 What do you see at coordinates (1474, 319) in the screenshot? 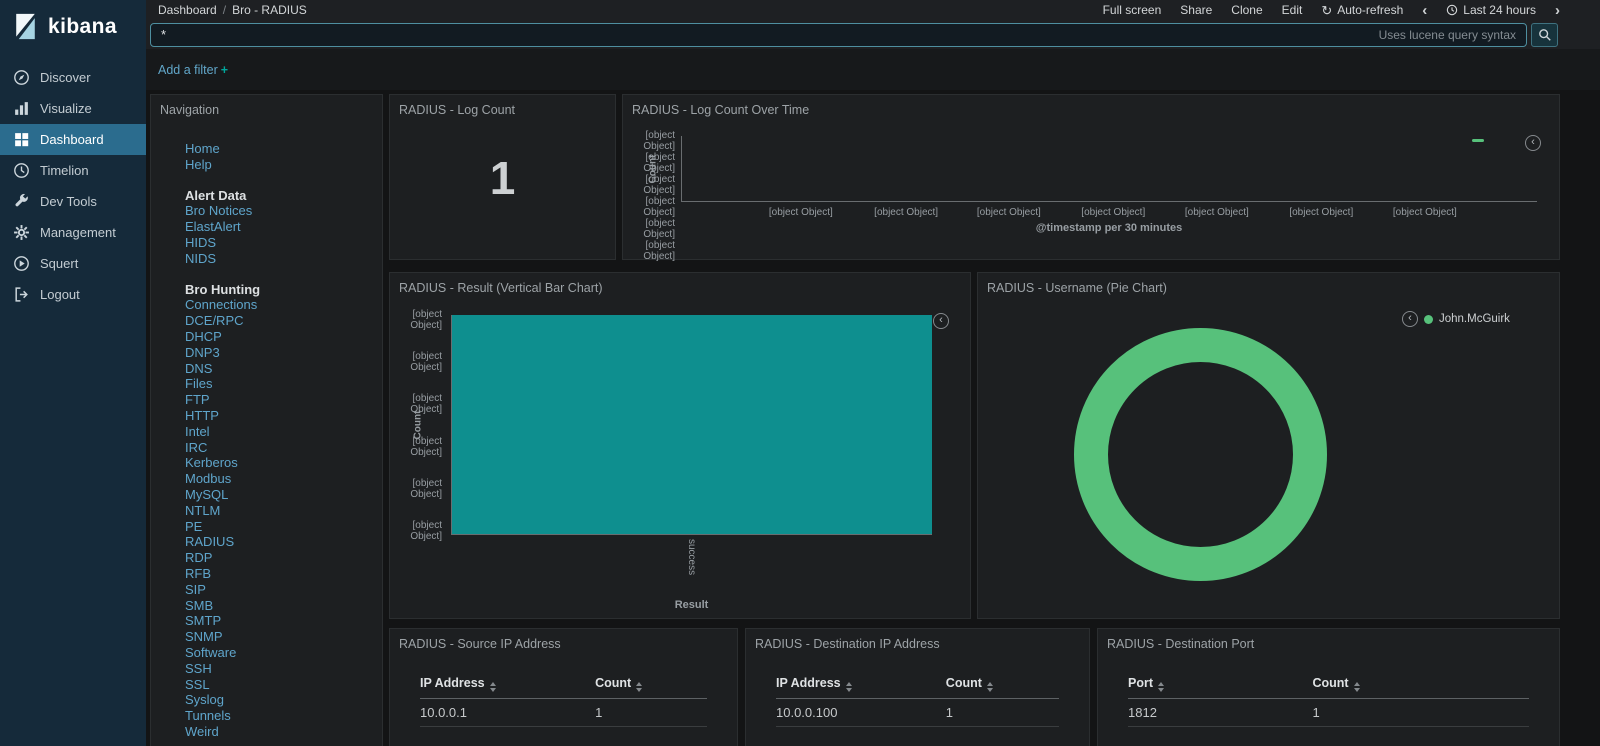
I see `legend-label: John.McGuirk` at bounding box center [1474, 319].